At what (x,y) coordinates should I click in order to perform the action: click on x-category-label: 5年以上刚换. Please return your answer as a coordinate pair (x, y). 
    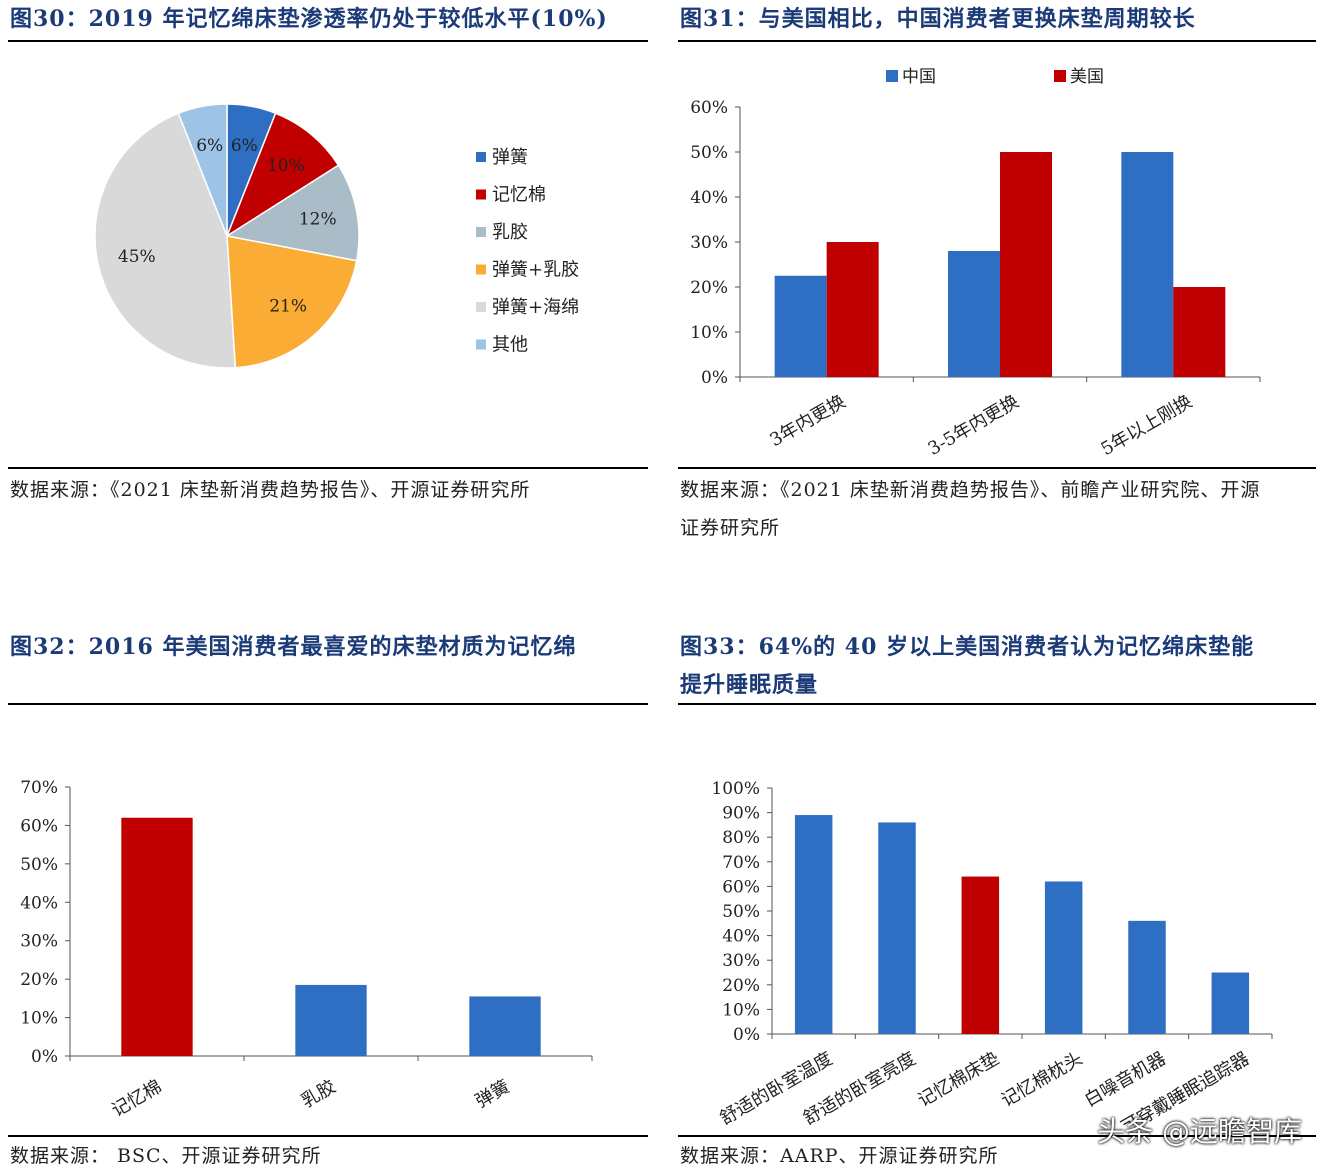
    Looking at the image, I should click on (1146, 425).